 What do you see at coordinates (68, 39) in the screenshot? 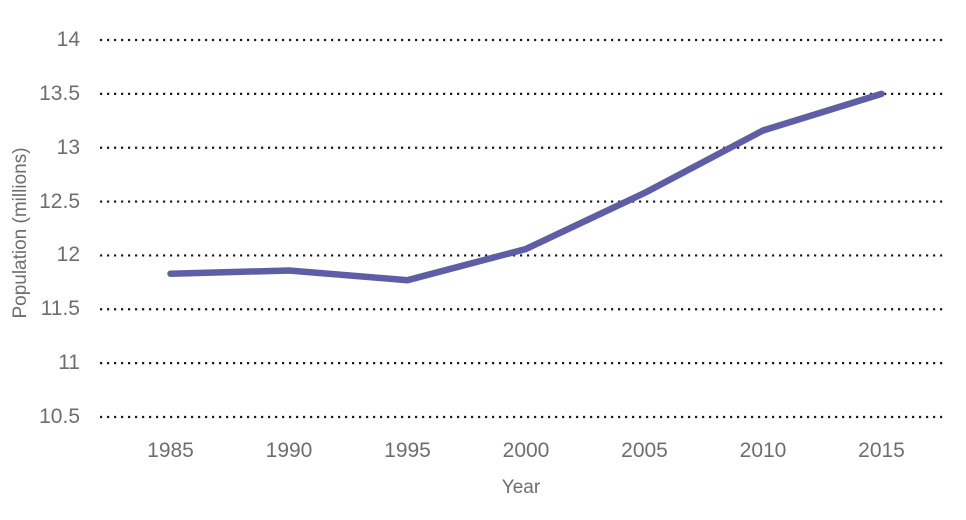
I see `y-tick-label: 14` at bounding box center [68, 39].